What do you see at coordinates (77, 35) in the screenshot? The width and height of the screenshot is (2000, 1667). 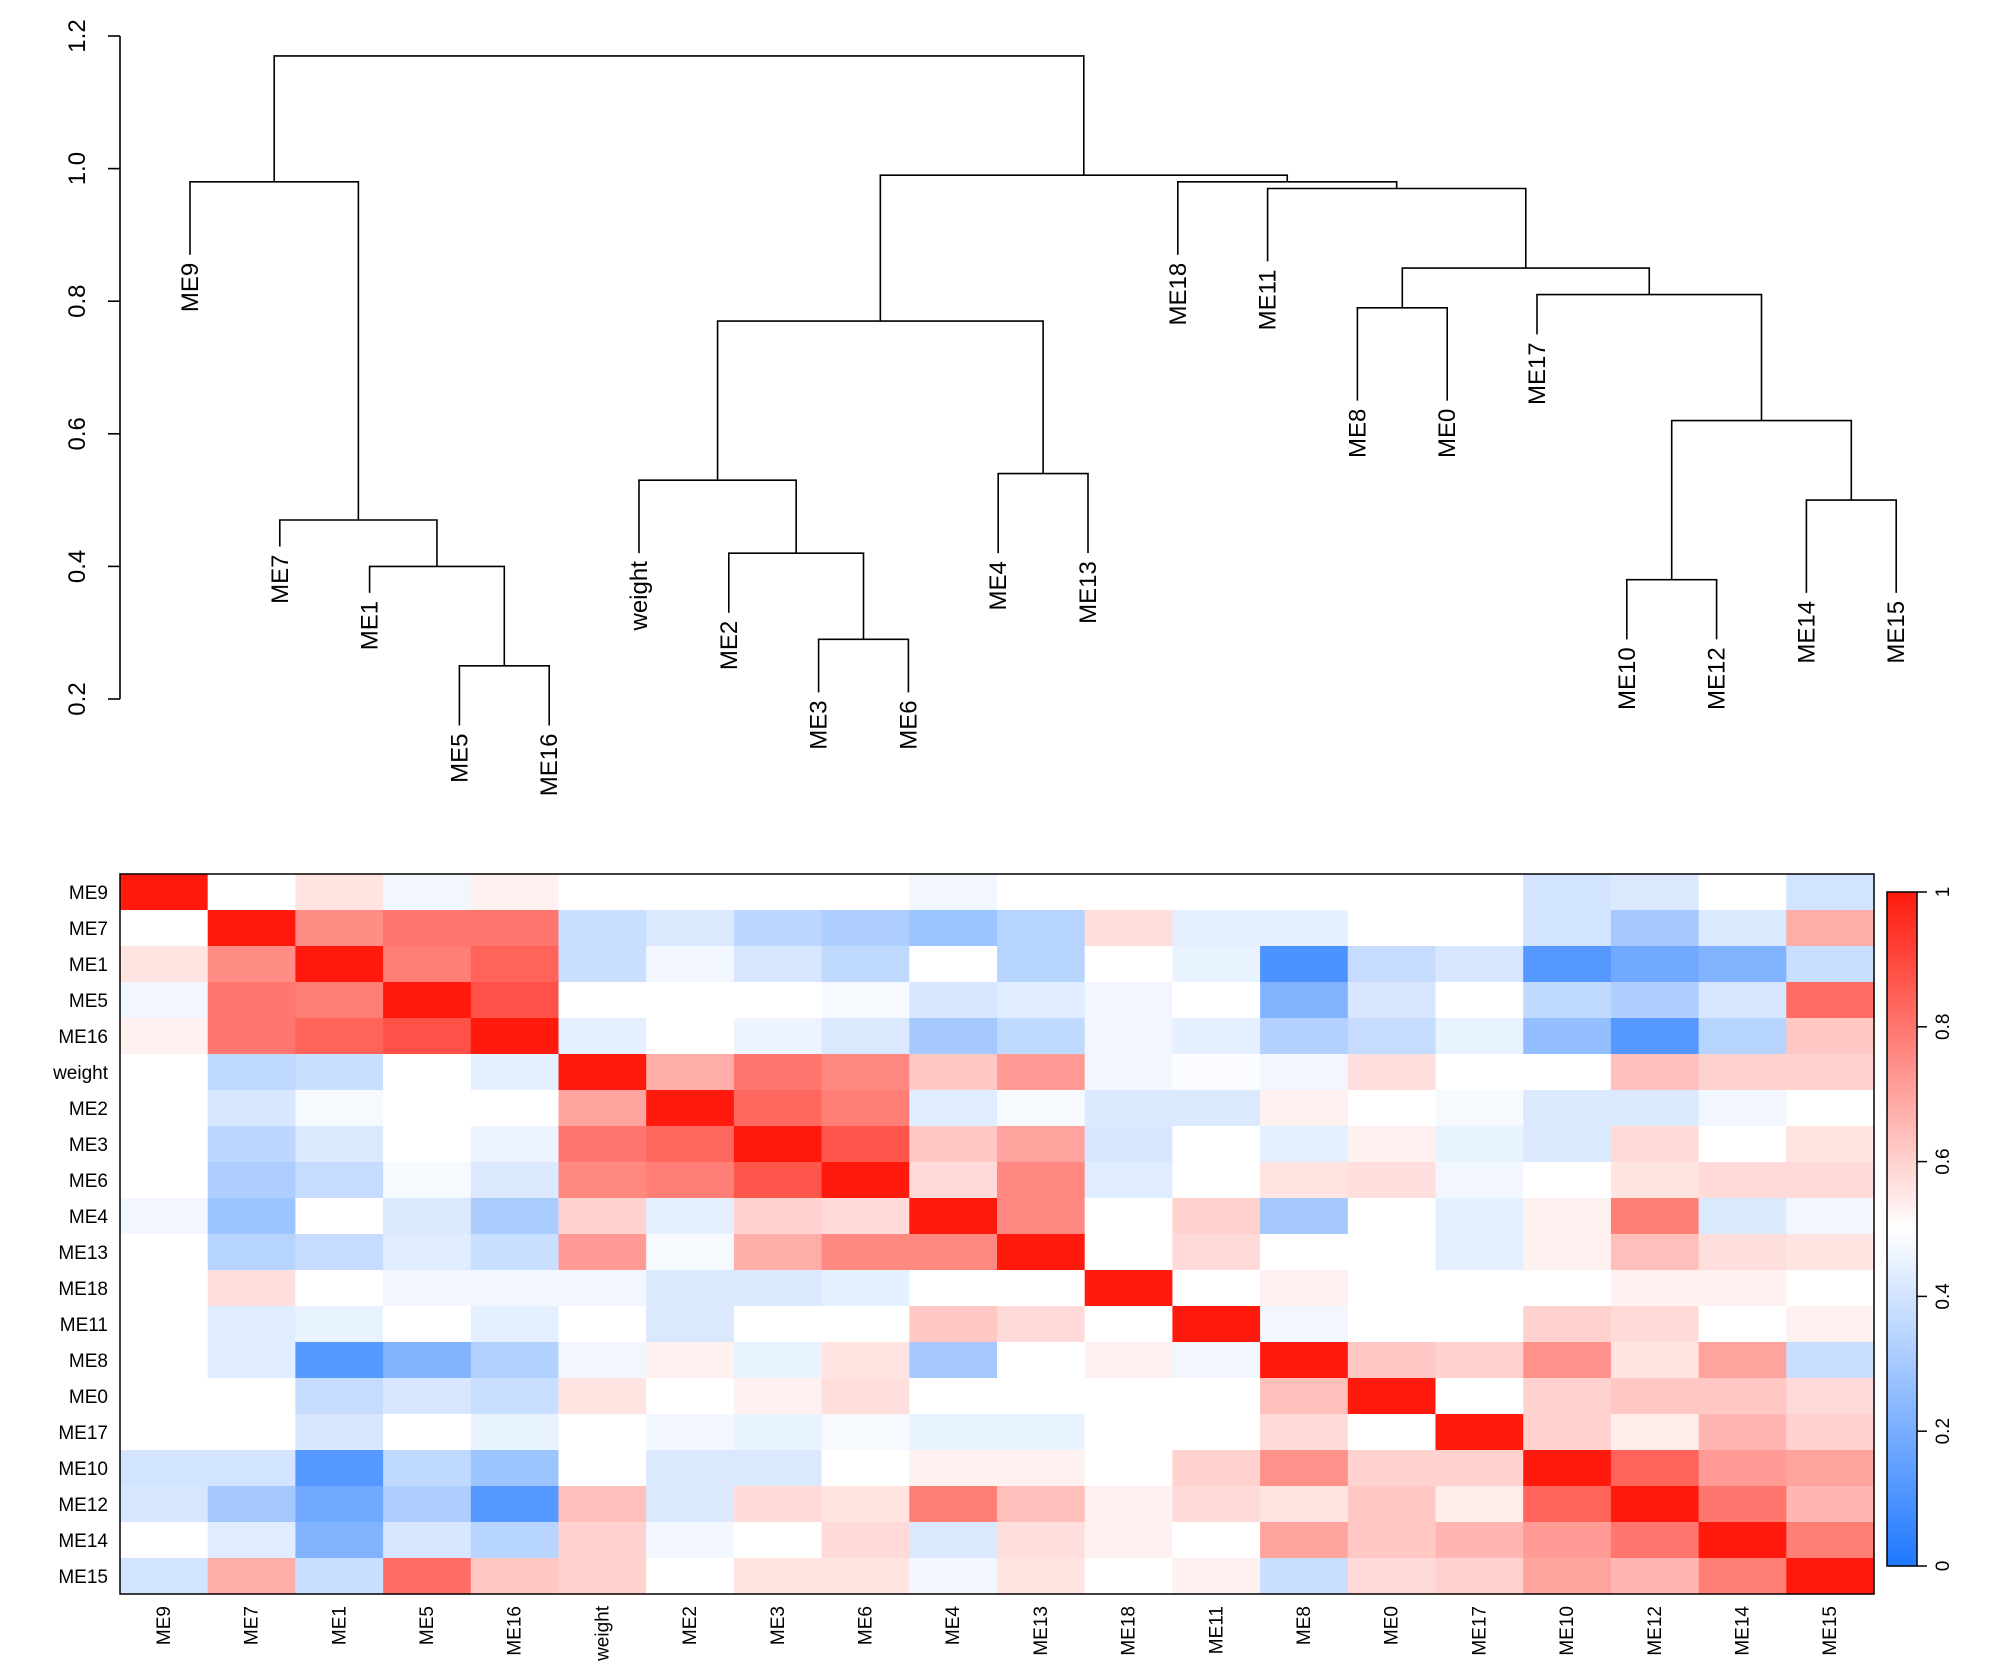 I see `y-axis-tick-label: 1.2` at bounding box center [77, 35].